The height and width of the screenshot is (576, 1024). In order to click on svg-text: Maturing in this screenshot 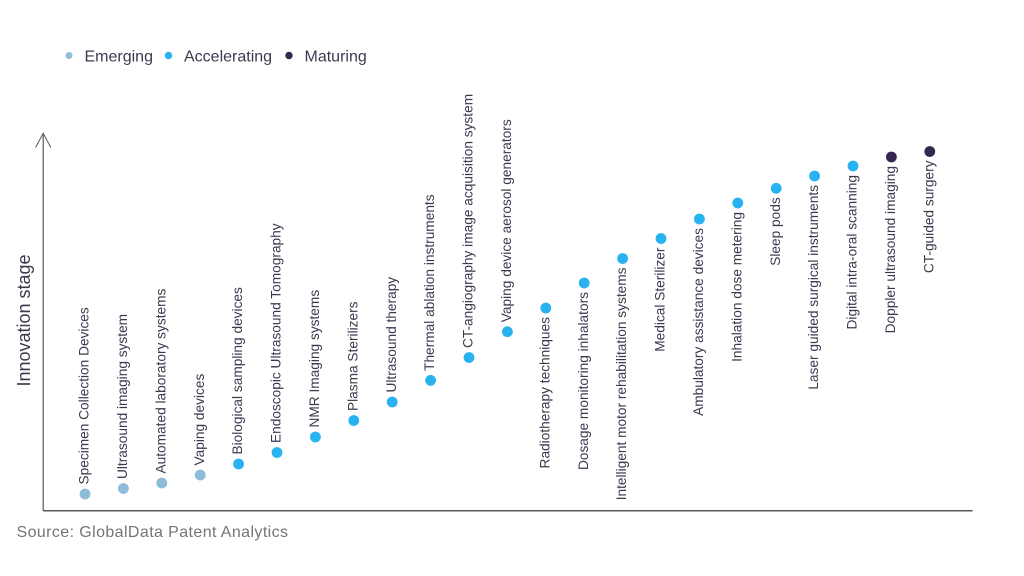, I will do `click(336, 57)`.